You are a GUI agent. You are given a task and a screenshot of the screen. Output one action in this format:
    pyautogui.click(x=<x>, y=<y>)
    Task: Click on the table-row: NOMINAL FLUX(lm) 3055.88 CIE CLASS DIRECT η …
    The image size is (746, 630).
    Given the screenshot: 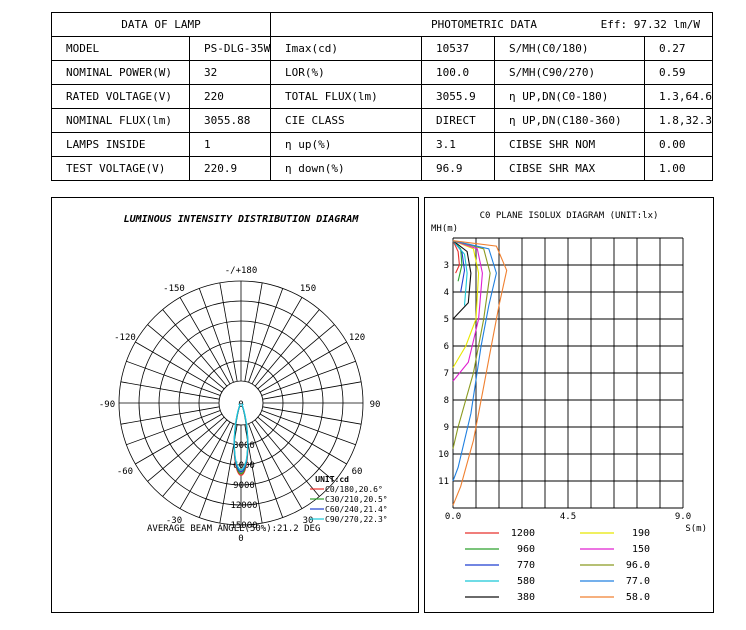 What is the action you would take?
    pyautogui.click(x=382, y=120)
    